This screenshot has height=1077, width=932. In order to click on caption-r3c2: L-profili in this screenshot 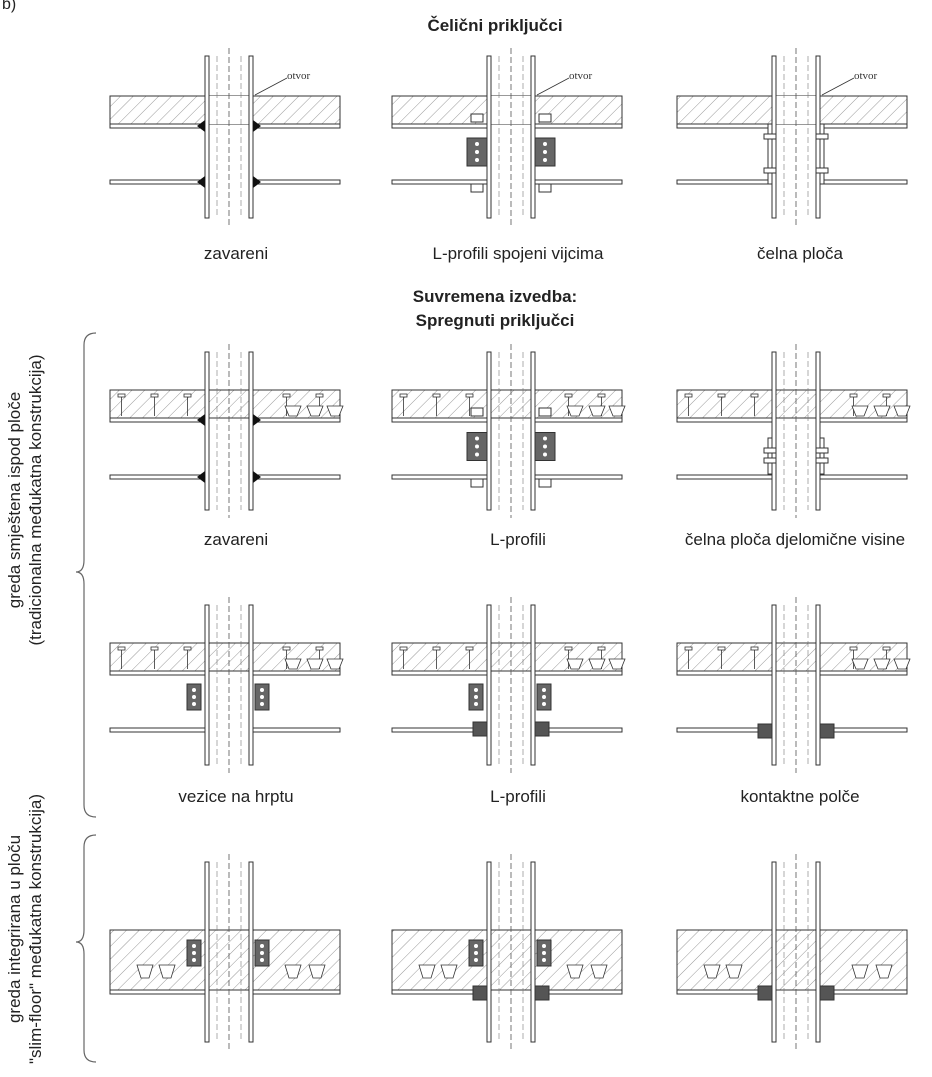, I will do `click(518, 796)`.